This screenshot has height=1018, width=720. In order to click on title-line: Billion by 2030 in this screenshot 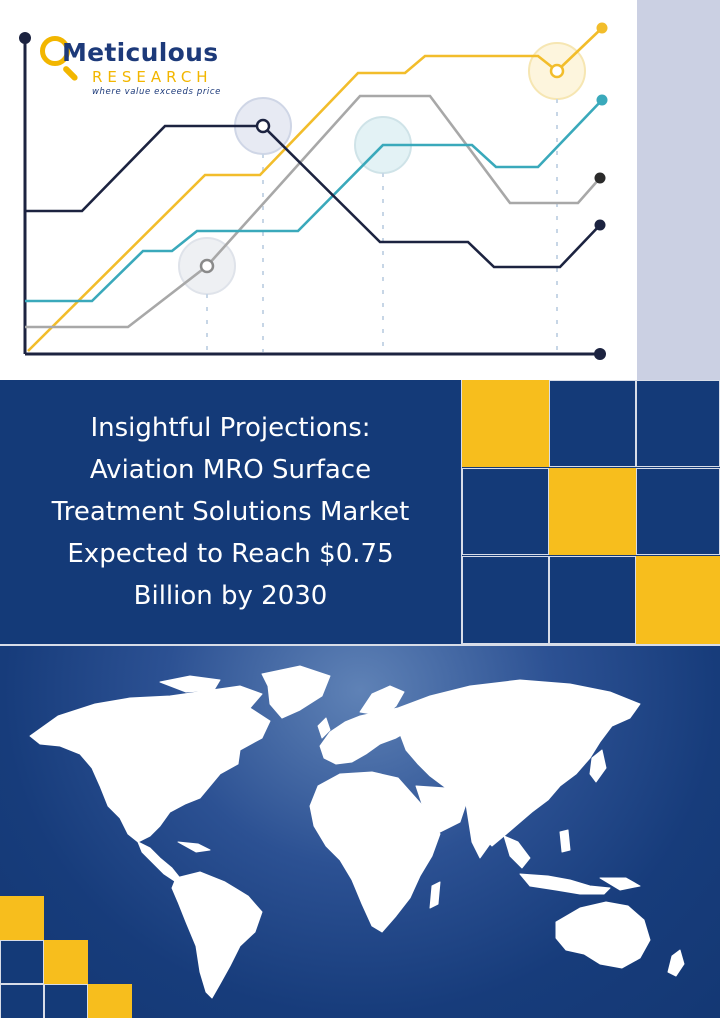, I will do `click(230, 596)`.